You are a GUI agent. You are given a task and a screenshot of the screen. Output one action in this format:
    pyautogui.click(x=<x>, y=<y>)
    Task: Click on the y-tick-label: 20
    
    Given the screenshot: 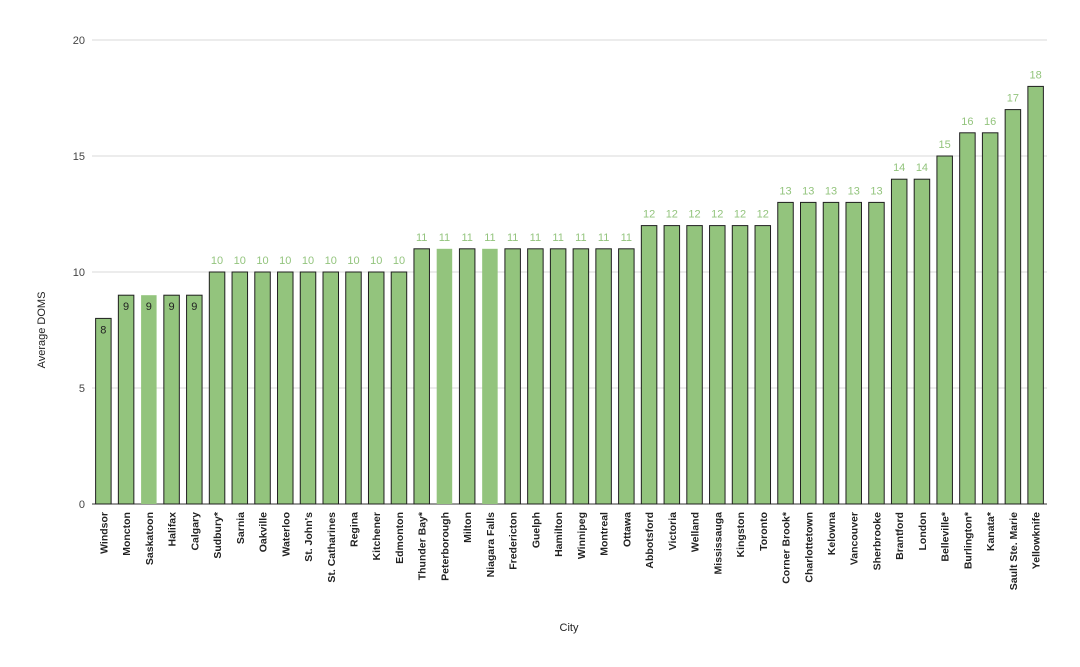 What is the action you would take?
    pyautogui.click(x=79, y=41)
    